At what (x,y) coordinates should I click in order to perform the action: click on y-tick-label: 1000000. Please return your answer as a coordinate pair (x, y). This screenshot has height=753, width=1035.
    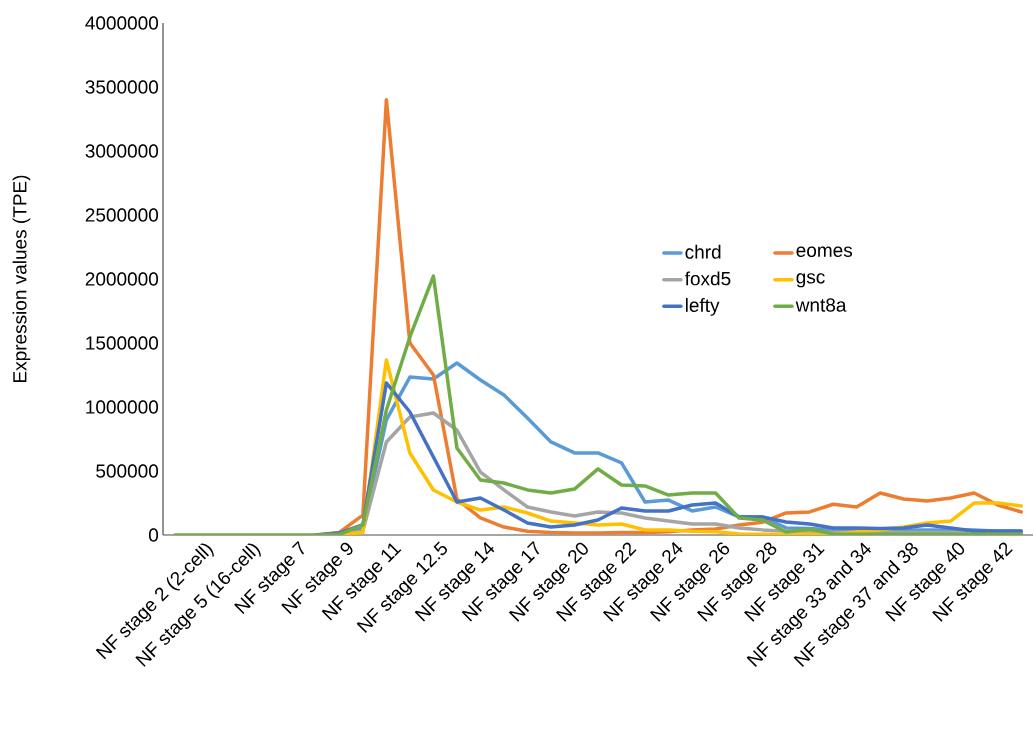
    Looking at the image, I should click on (122, 407).